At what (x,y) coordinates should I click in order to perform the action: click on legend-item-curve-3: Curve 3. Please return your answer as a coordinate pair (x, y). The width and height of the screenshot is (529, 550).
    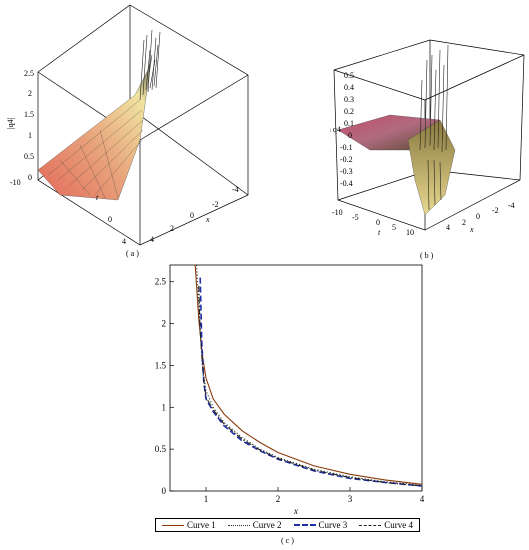
    Looking at the image, I should click on (320, 525).